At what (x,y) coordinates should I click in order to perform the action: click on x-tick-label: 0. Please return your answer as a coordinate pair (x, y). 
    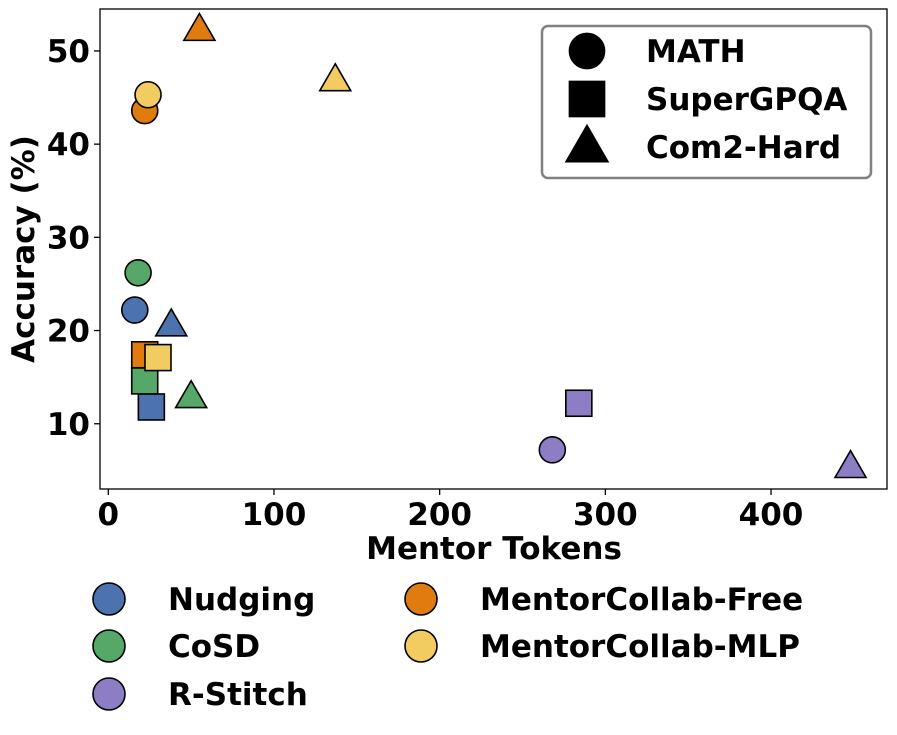
    Looking at the image, I should click on (108, 515).